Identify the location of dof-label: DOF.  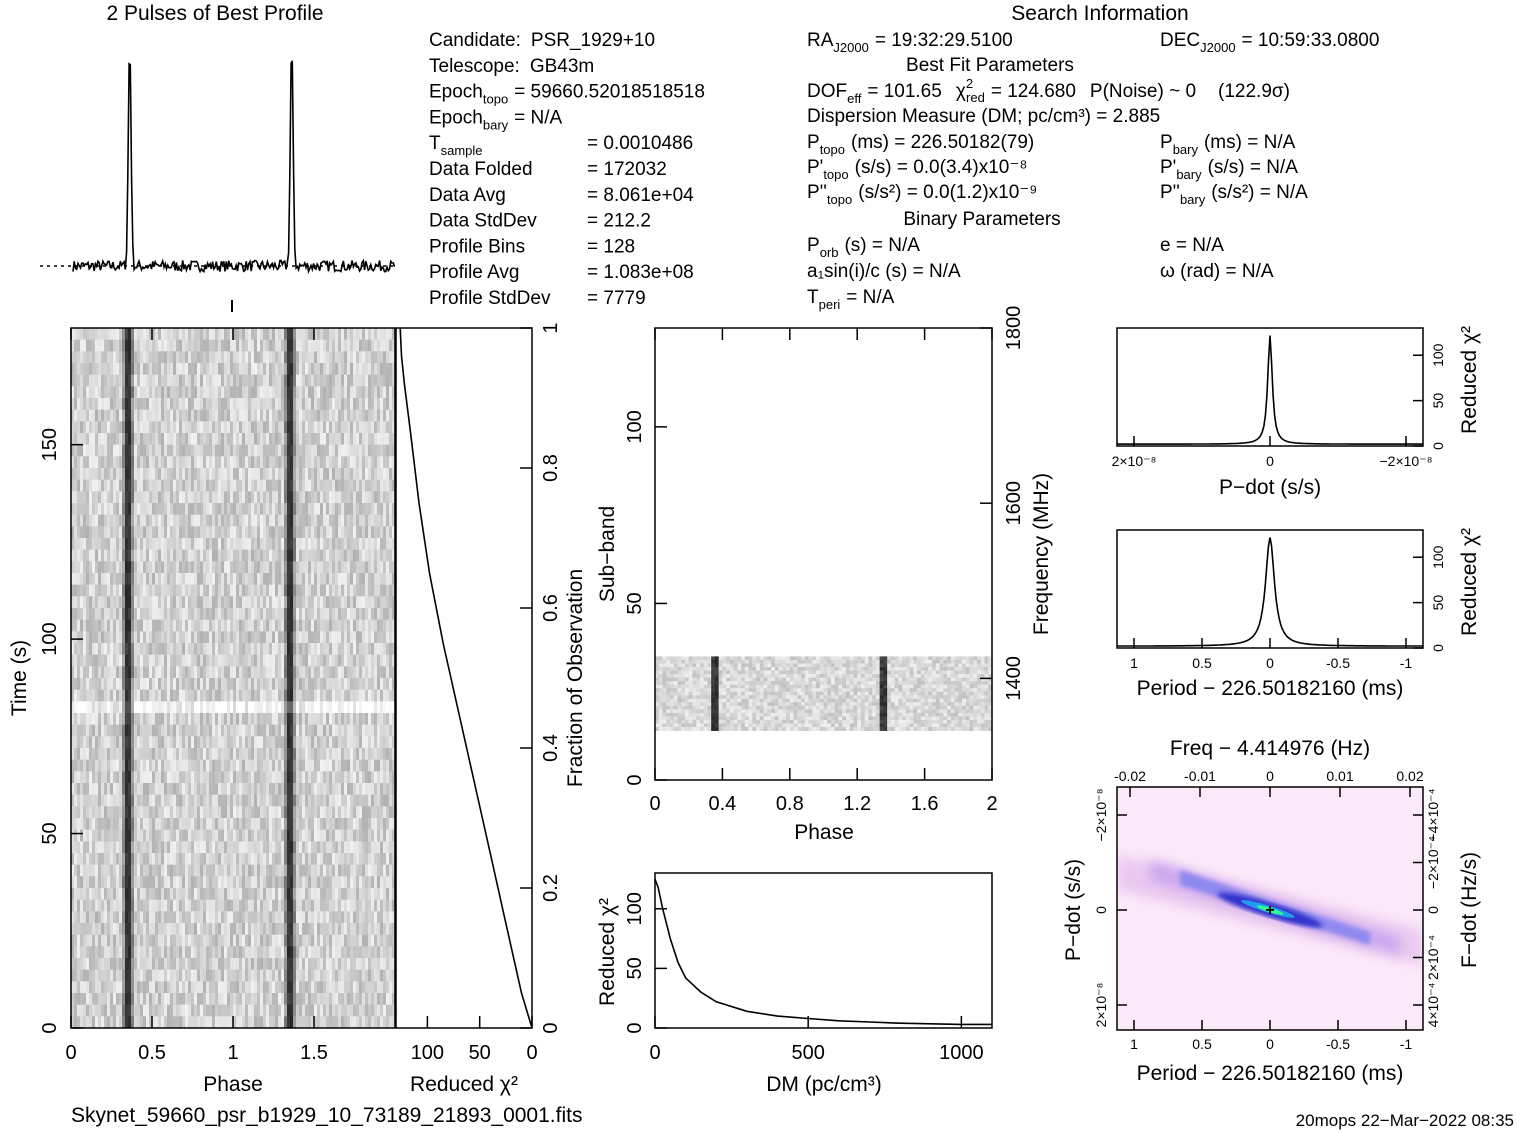
(827, 91).